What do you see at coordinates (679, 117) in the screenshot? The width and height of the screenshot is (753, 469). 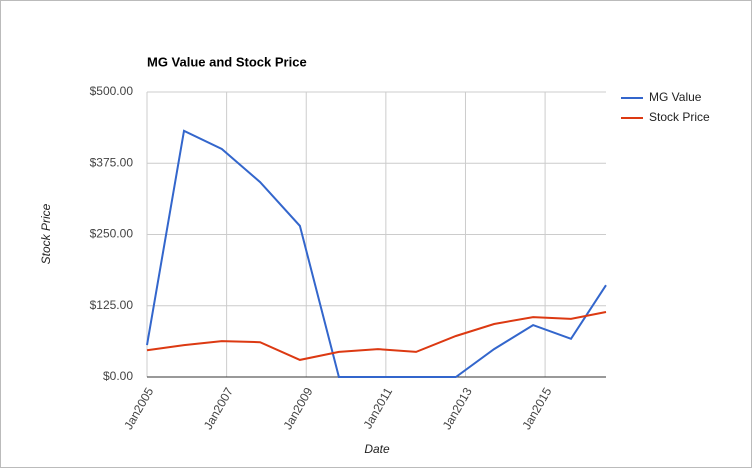 I see `legend-label: Stock Price` at bounding box center [679, 117].